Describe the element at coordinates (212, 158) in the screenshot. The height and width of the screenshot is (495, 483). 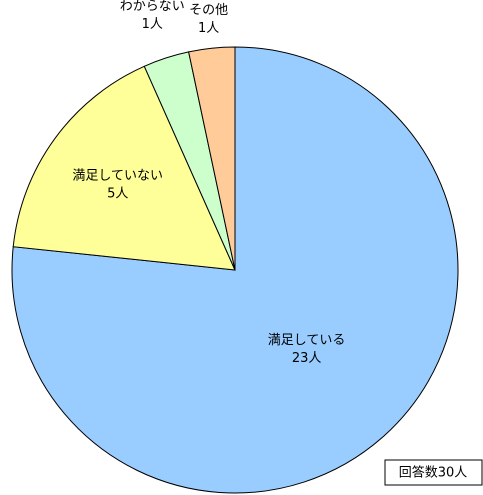
I see `pie-slice` at that location.